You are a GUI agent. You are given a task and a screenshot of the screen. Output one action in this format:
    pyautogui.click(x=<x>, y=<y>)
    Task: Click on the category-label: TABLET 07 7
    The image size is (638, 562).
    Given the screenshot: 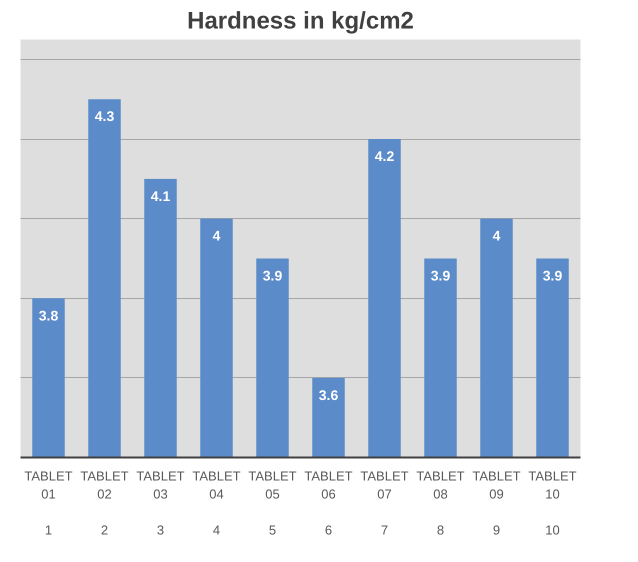 What is the action you would take?
    pyautogui.click(x=384, y=503)
    